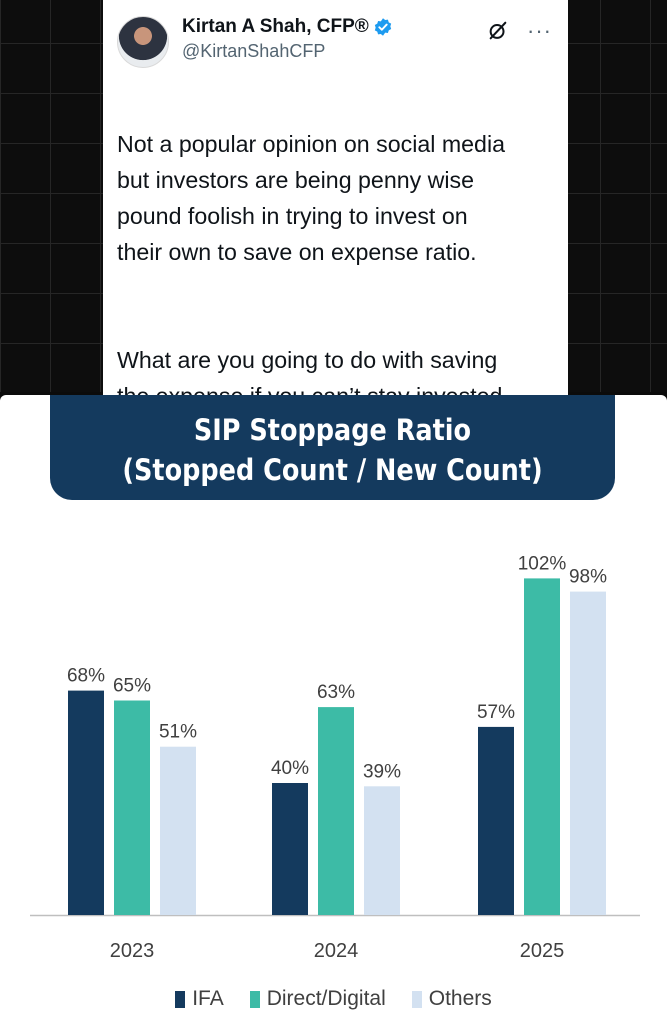 The width and height of the screenshot is (667, 1024). Describe the element at coordinates (498, 31) in the screenshot. I see `grok-icon` at that location.